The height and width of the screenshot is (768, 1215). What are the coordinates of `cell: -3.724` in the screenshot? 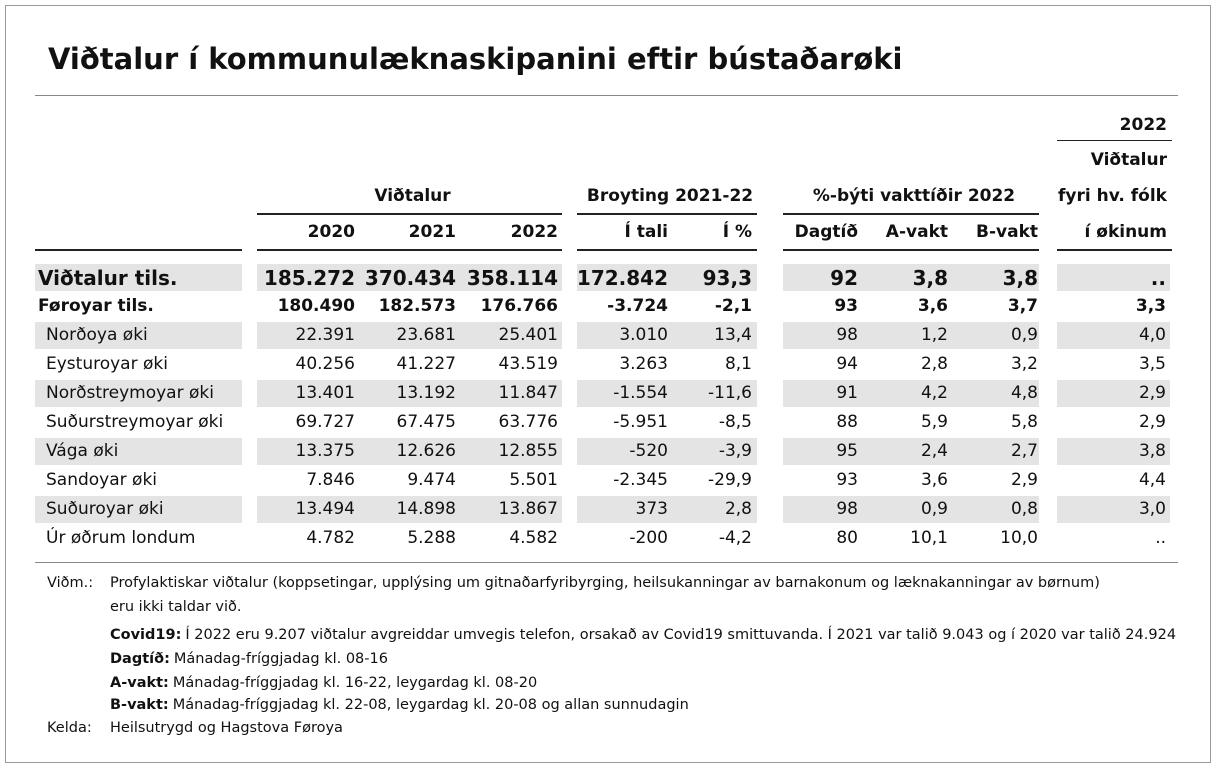 It's located at (637, 306).